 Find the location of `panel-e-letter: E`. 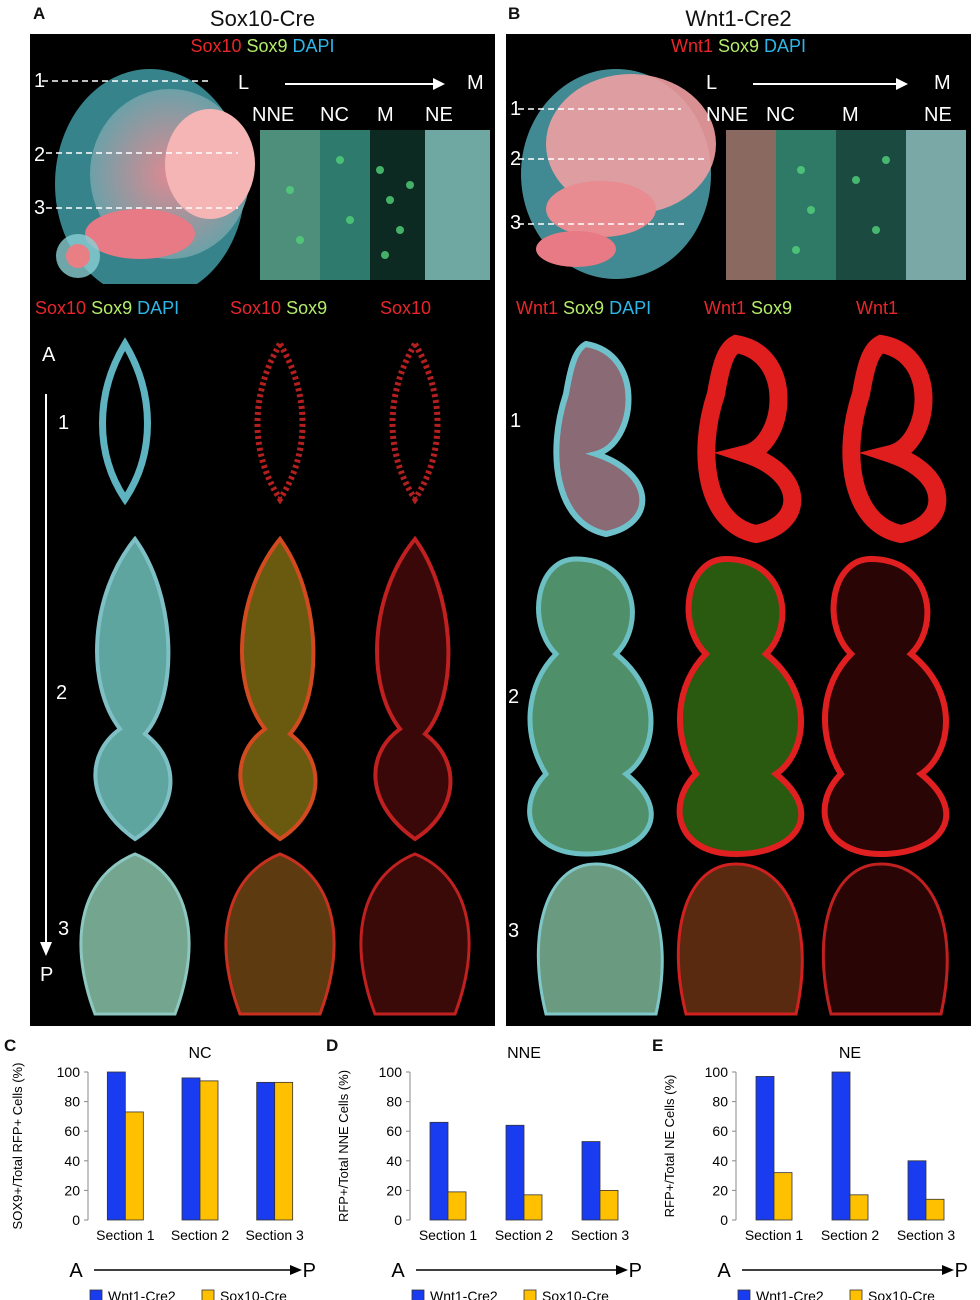

panel-e-letter: E is located at coordinates (658, 1045).